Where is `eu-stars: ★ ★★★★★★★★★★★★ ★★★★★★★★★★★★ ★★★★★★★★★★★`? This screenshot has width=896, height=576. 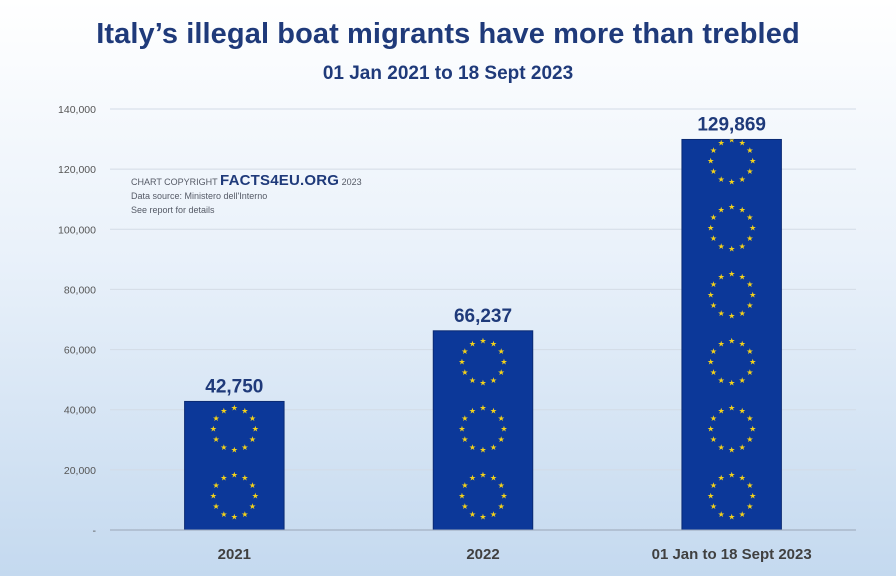 eu-stars: ★ ★★★★★★★★★★★★ ★★★★★★★★★★★★ ★★★★★★★★★★★ is located at coordinates (482, 429).